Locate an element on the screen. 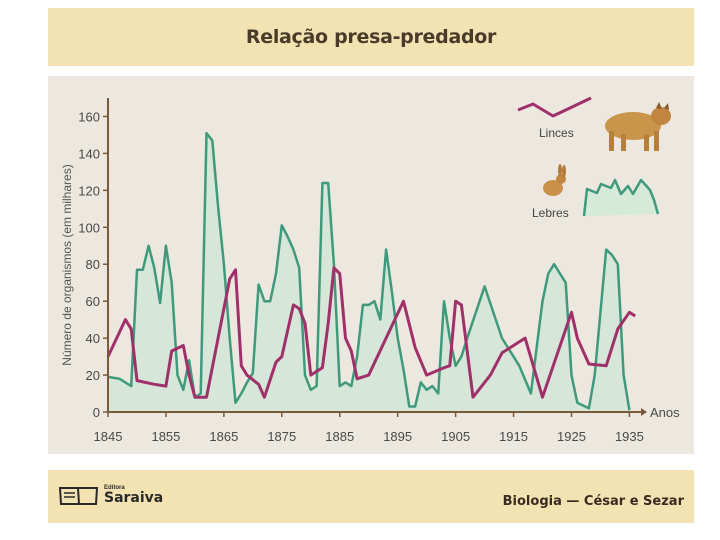 This screenshot has width=720, height=540. x-tick-label: 1885 is located at coordinates (339, 436).